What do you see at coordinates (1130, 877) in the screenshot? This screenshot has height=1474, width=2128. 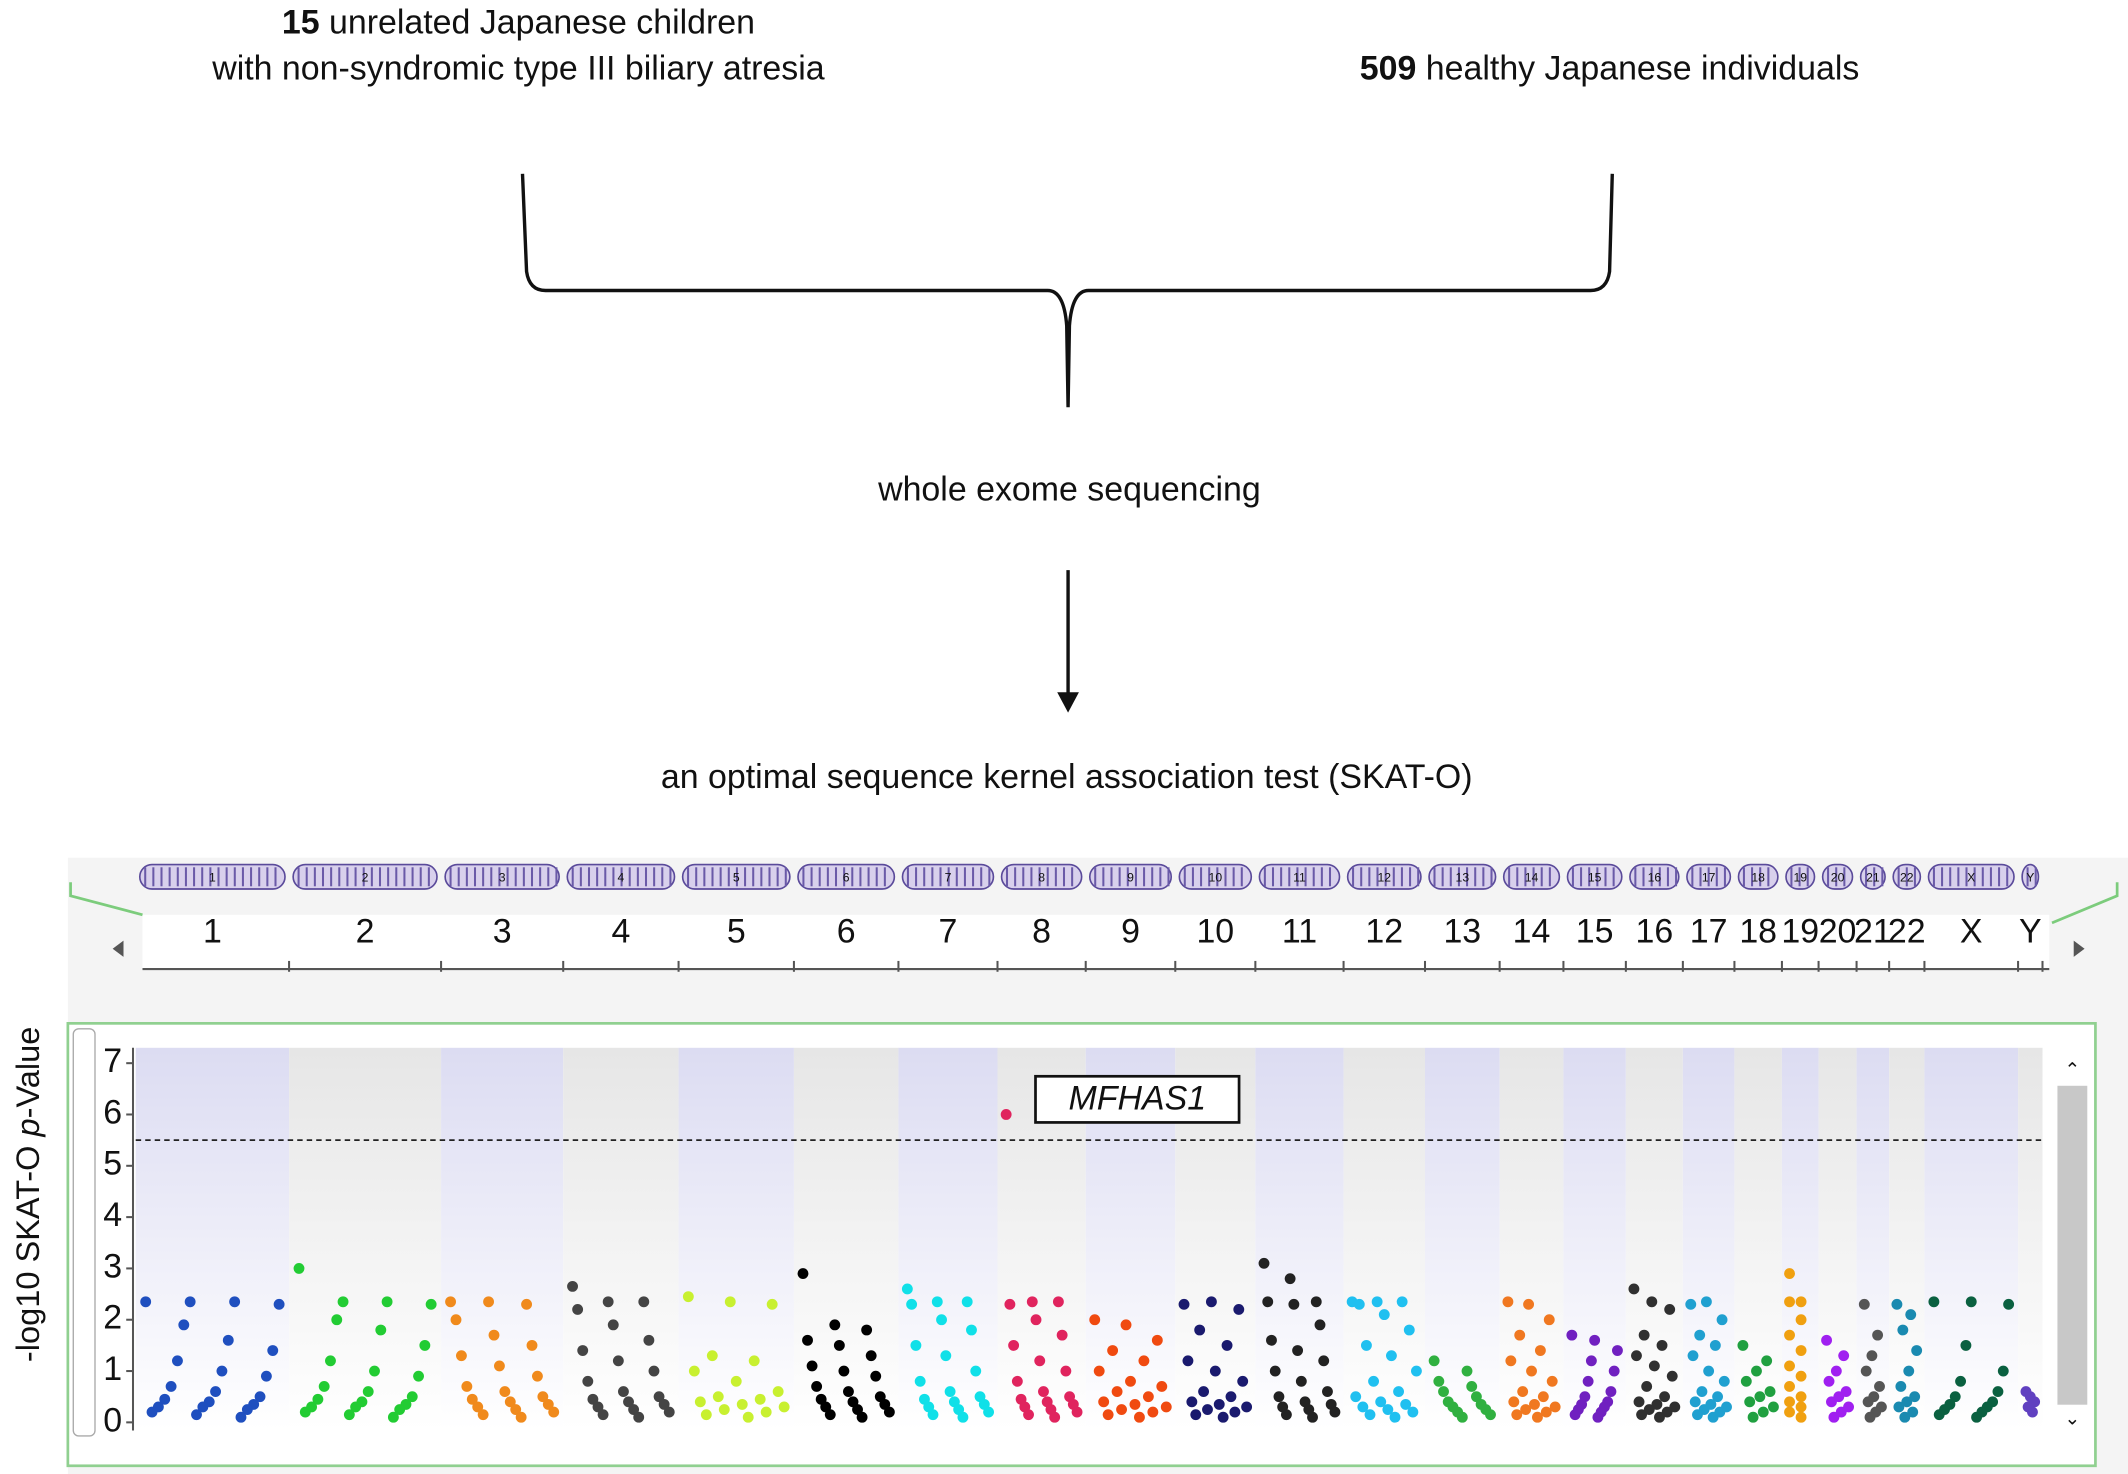 I see `ideogram-label: 9` at bounding box center [1130, 877].